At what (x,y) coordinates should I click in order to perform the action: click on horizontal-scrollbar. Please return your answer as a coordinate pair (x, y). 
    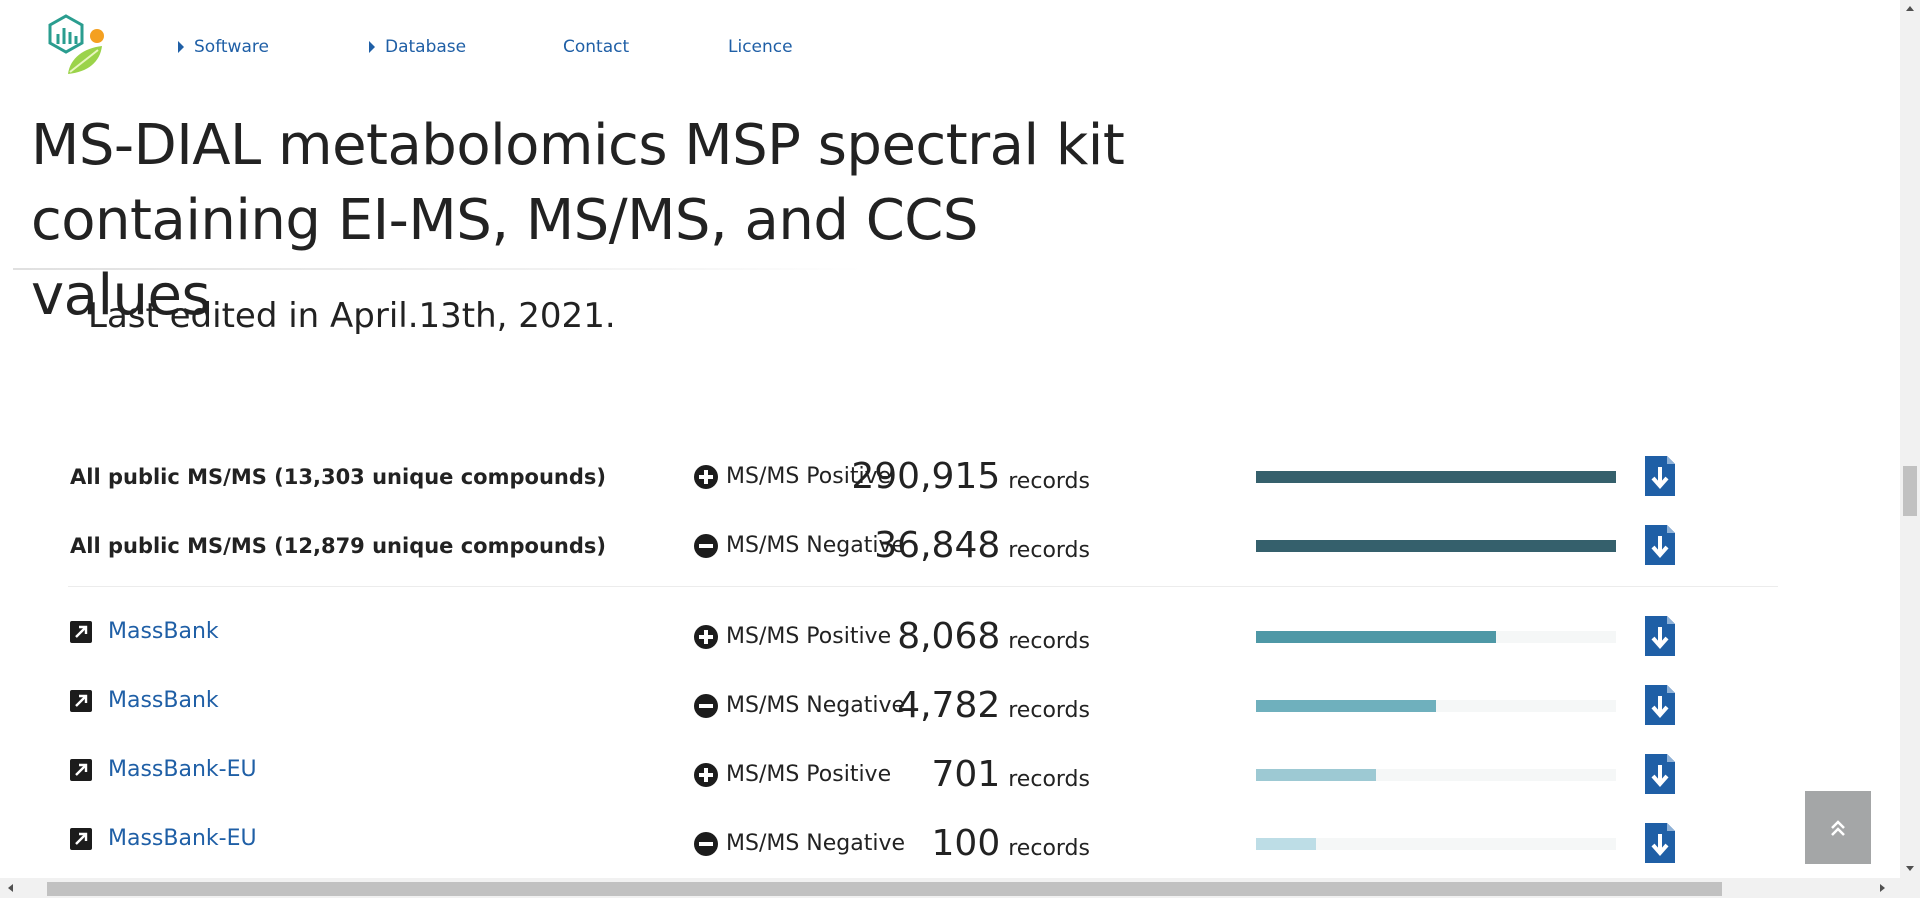
    Looking at the image, I should click on (960, 888).